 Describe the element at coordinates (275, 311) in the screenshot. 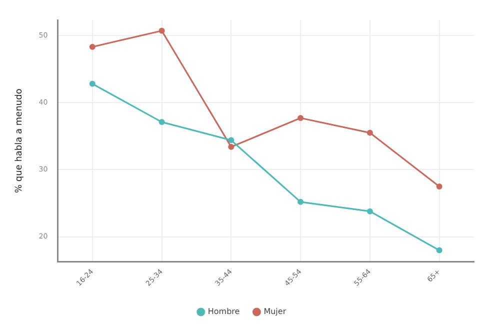

I see `legend-label: Mujer` at that location.